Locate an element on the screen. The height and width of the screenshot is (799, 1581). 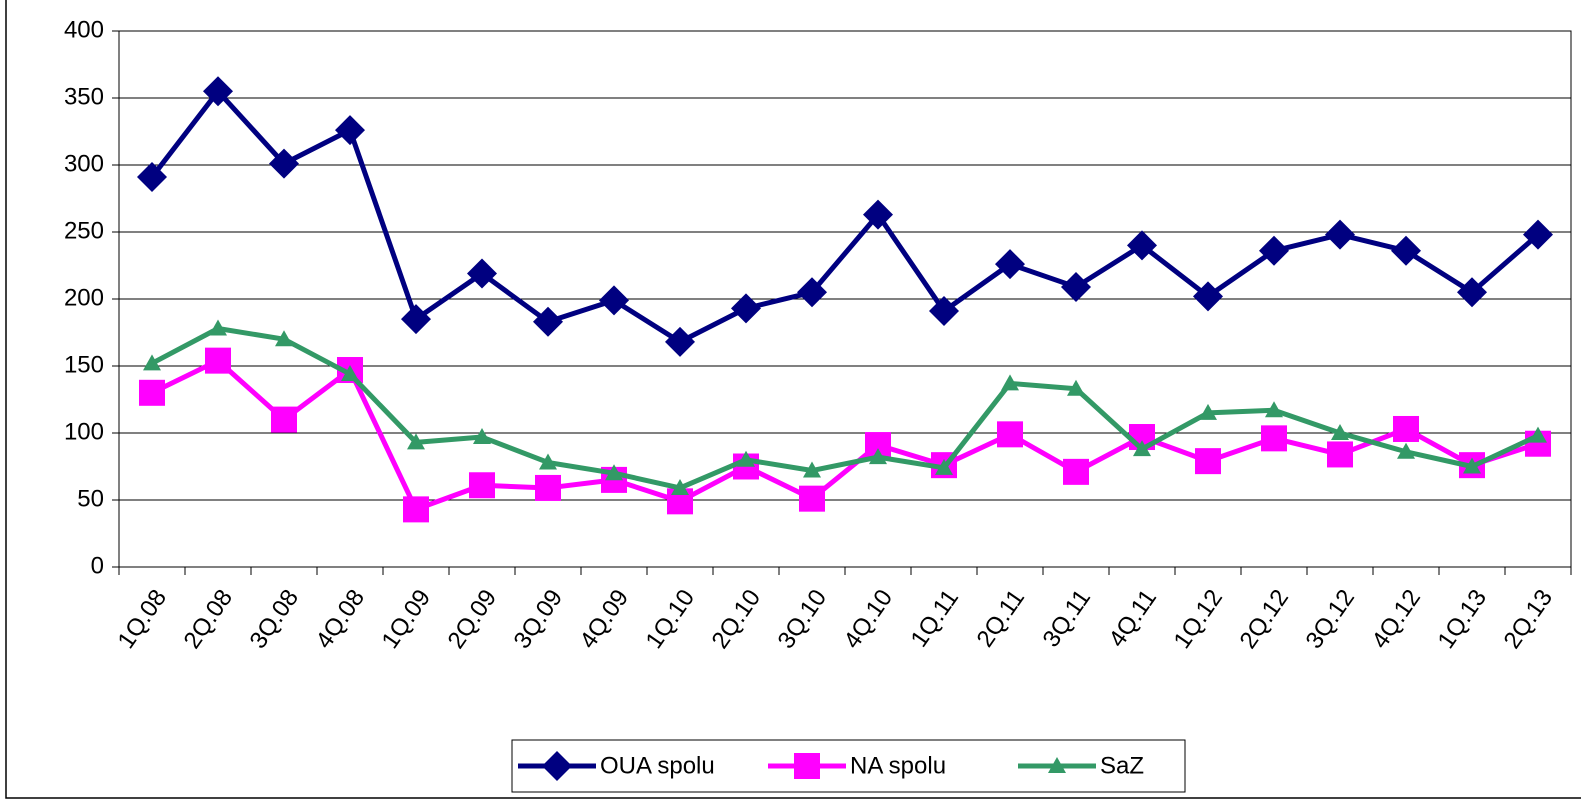
y-tick-label: 400 is located at coordinates (84, 29).